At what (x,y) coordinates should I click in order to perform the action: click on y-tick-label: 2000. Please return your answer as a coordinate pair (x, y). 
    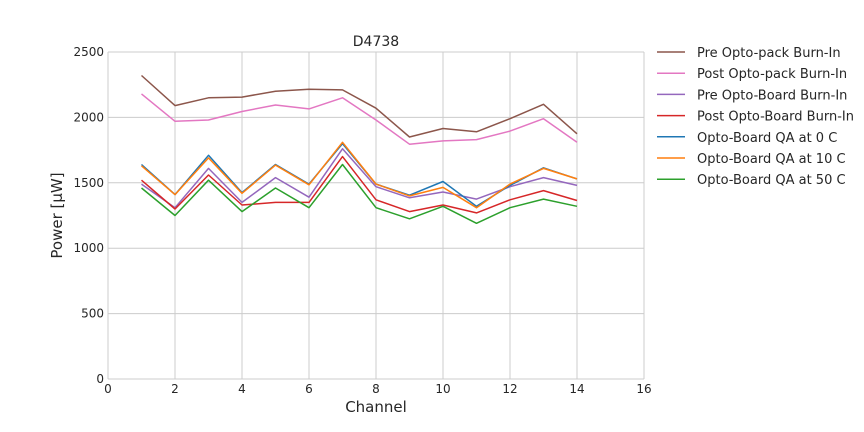
    Looking at the image, I should click on (88, 117).